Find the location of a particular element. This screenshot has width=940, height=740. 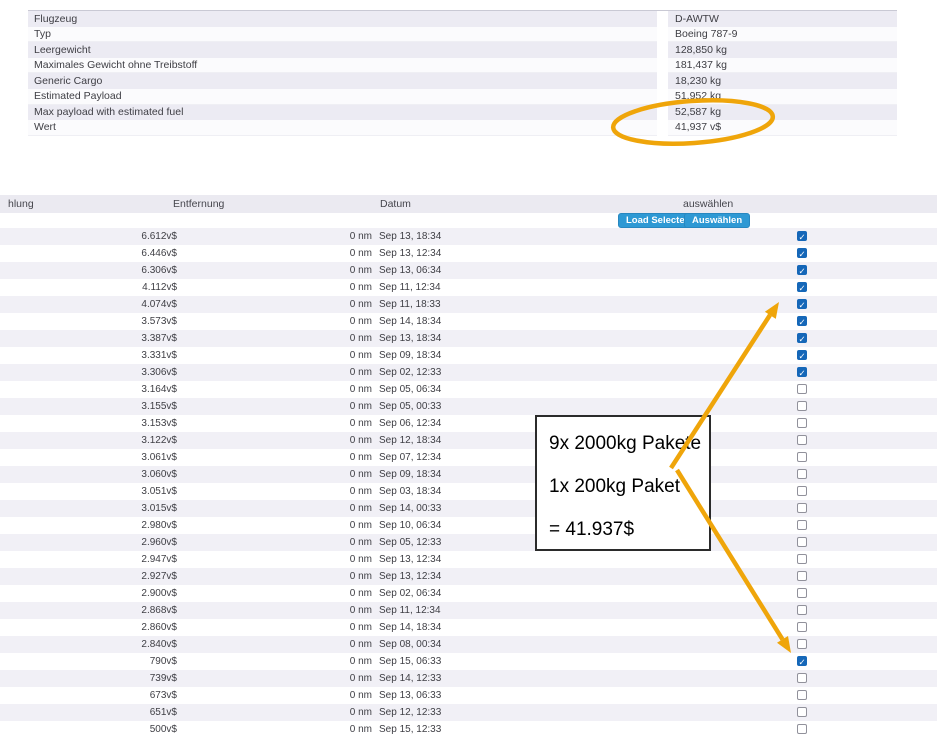

job-date: Sep 13, 06:34 is located at coordinates (410, 270).